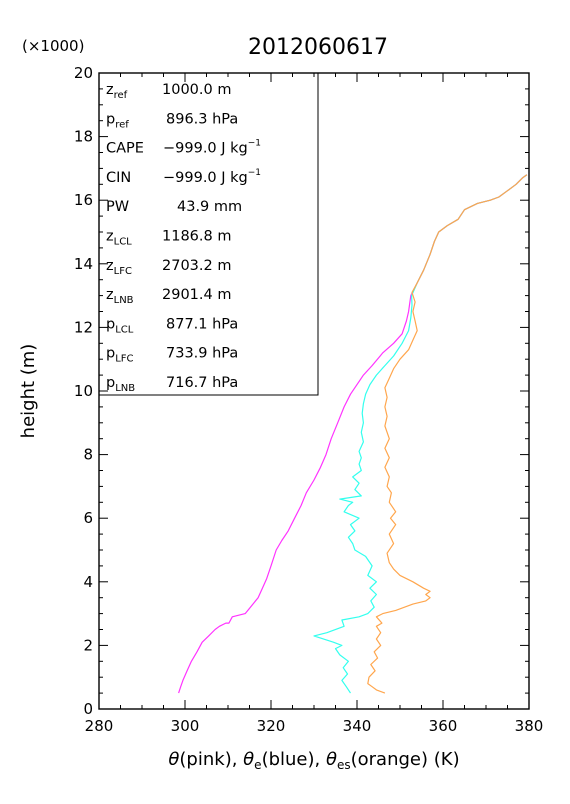  What do you see at coordinates (294, 759) in the screenshot?
I see `x-label-blue: (blue),` at bounding box center [294, 759].